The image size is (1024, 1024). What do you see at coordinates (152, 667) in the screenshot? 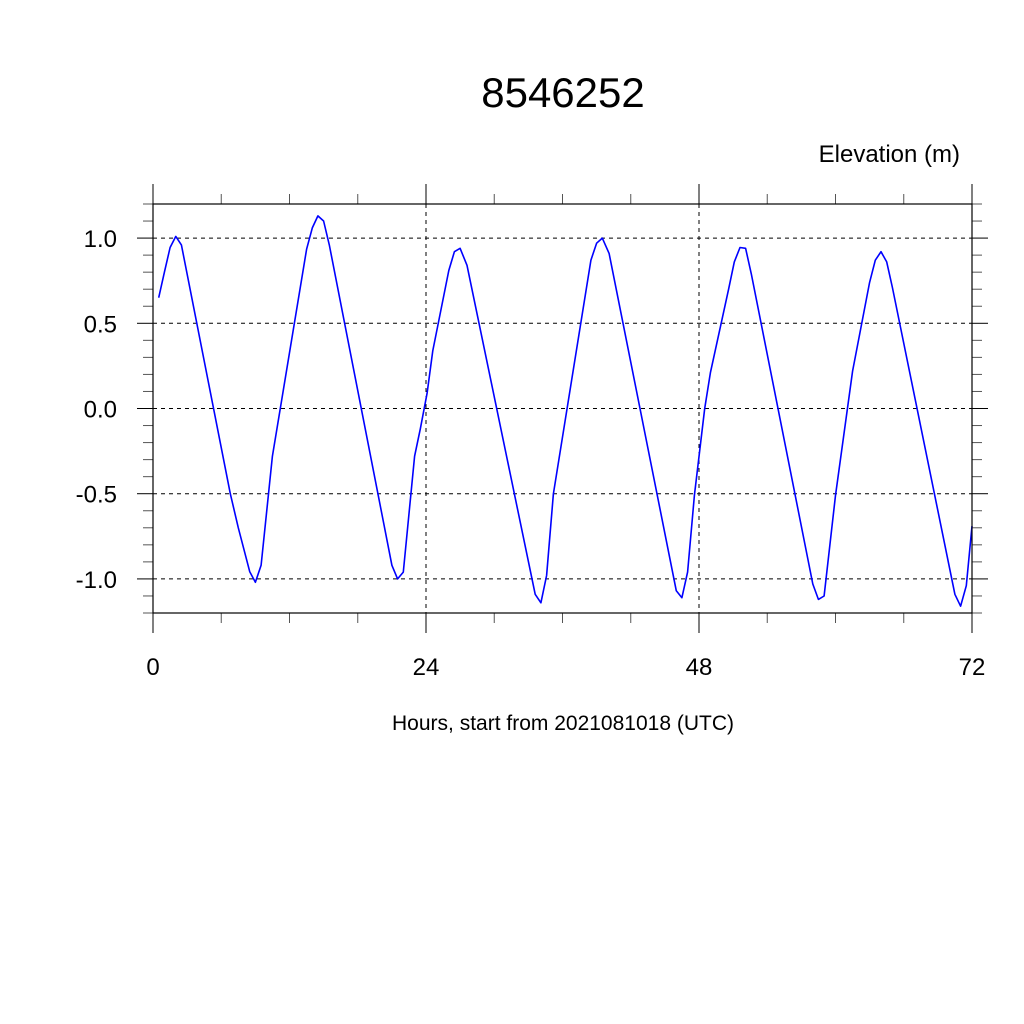
I see `x-tick-label: 0` at bounding box center [152, 667].